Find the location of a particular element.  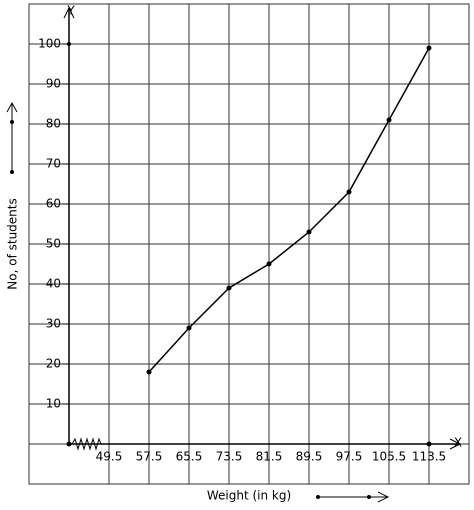

y-axis-name: Y is located at coordinates (70, 11).